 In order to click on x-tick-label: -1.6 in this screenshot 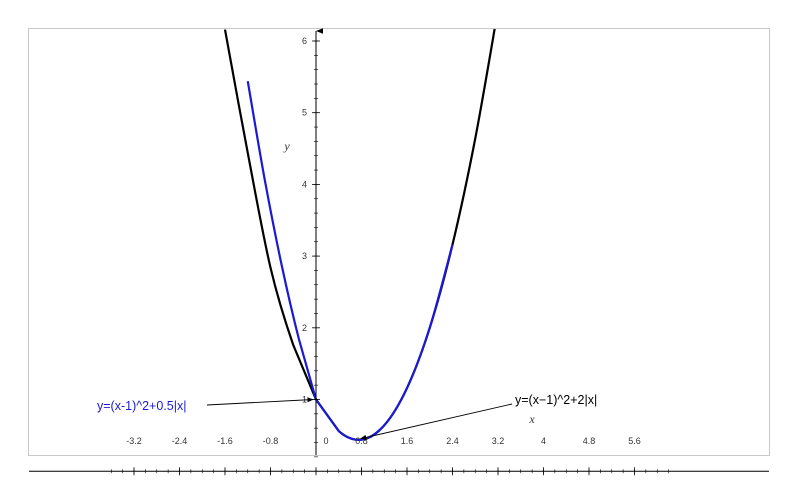, I will do `click(225, 441)`.